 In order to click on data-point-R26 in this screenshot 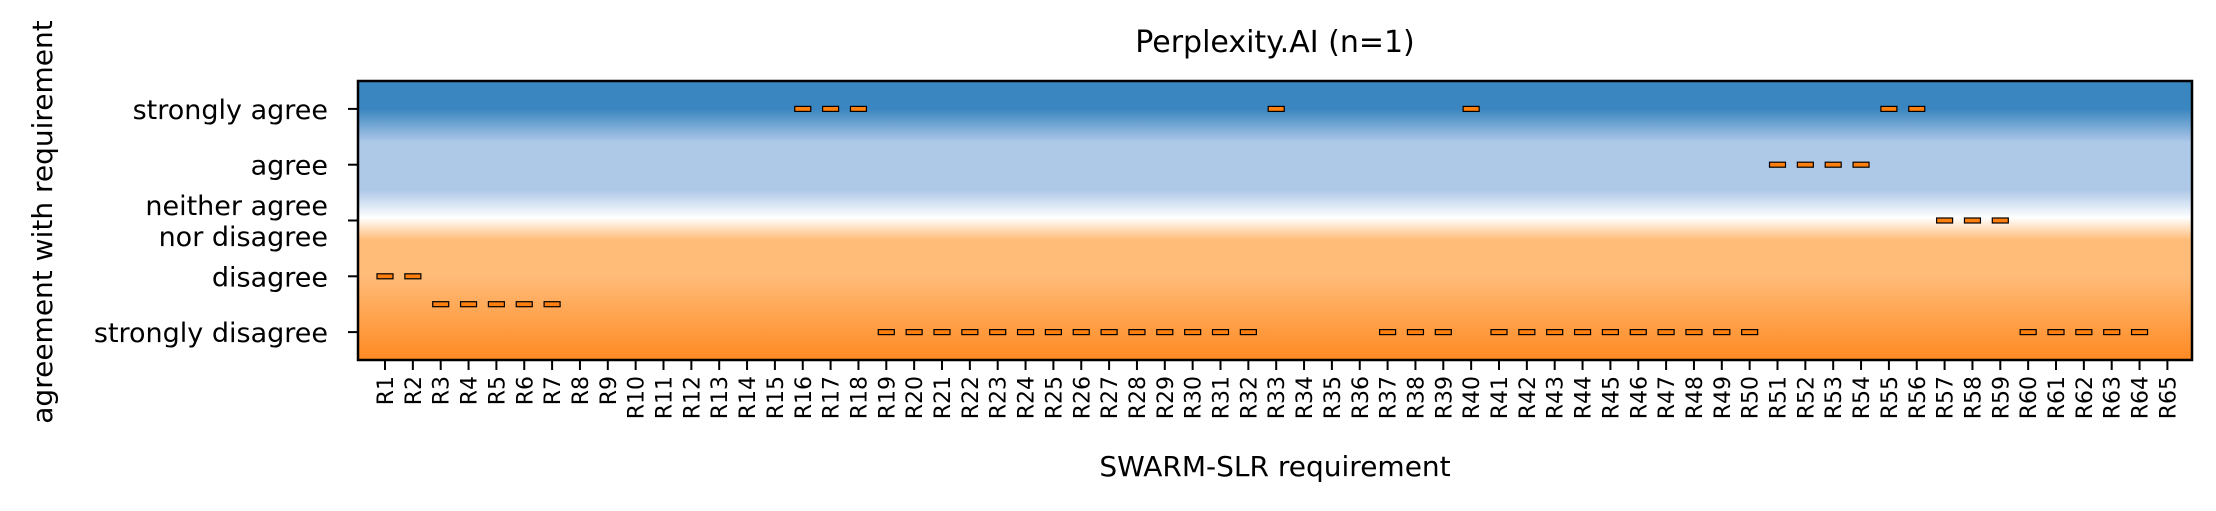, I will do `click(1081, 332)`.